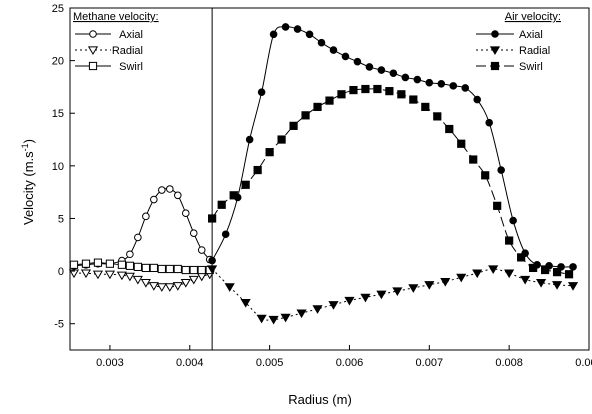  What do you see at coordinates (495, 66) in the screenshot?
I see `legend-marker-air-swirl` at bounding box center [495, 66].